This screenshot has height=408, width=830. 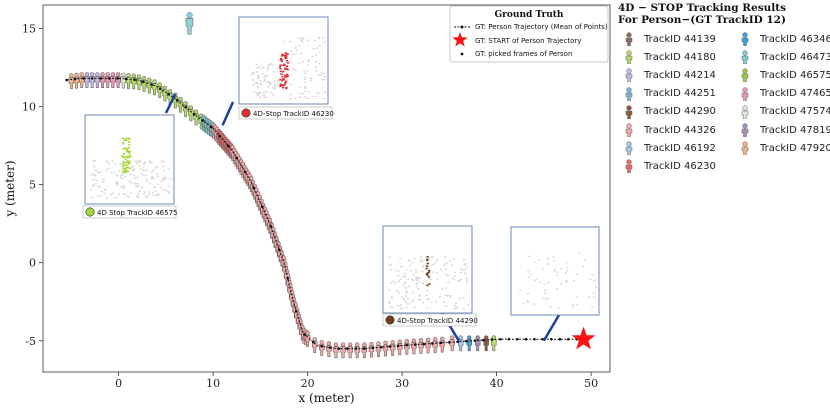 I want to click on track-legend-label: TrackID 44180, so click(x=680, y=57).